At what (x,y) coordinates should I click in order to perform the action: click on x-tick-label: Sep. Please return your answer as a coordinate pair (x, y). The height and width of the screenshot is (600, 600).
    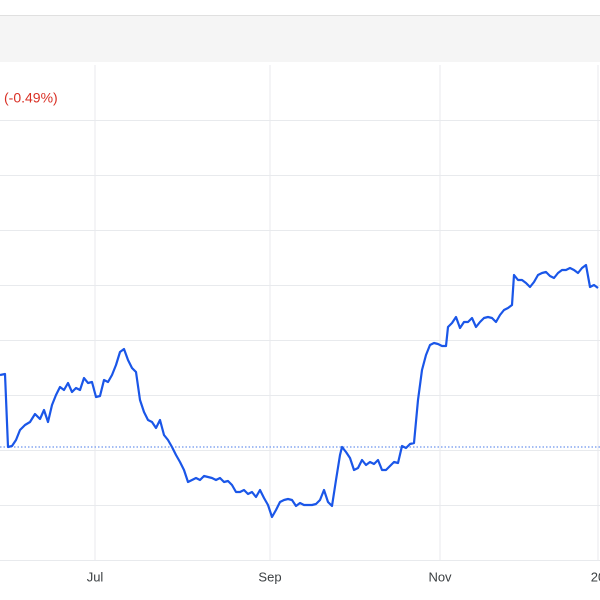
    Looking at the image, I should click on (269, 576).